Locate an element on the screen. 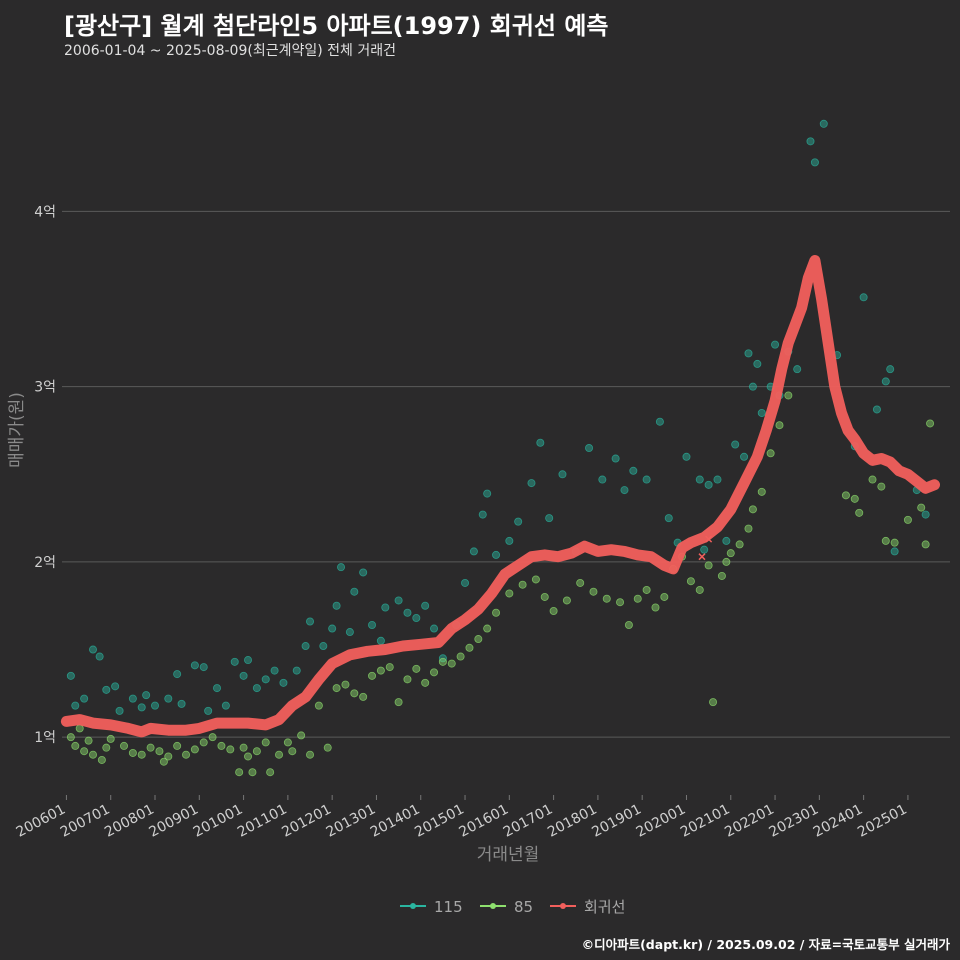  legend-item-115: 115 is located at coordinates (431, 907).